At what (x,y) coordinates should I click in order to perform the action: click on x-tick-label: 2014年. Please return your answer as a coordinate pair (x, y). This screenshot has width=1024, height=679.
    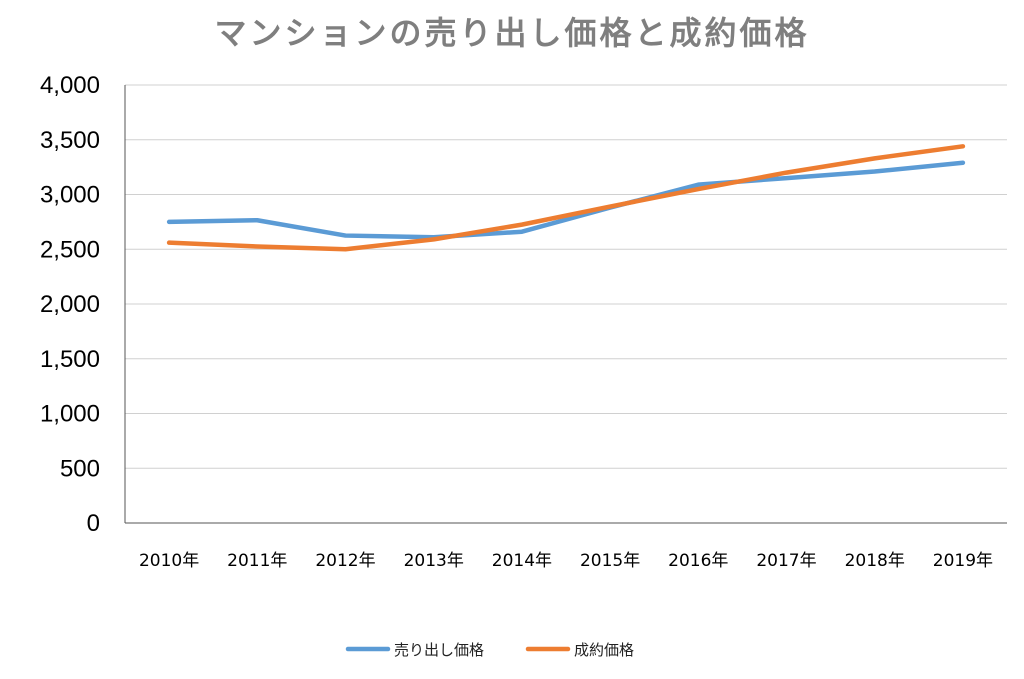
    Looking at the image, I should click on (522, 561).